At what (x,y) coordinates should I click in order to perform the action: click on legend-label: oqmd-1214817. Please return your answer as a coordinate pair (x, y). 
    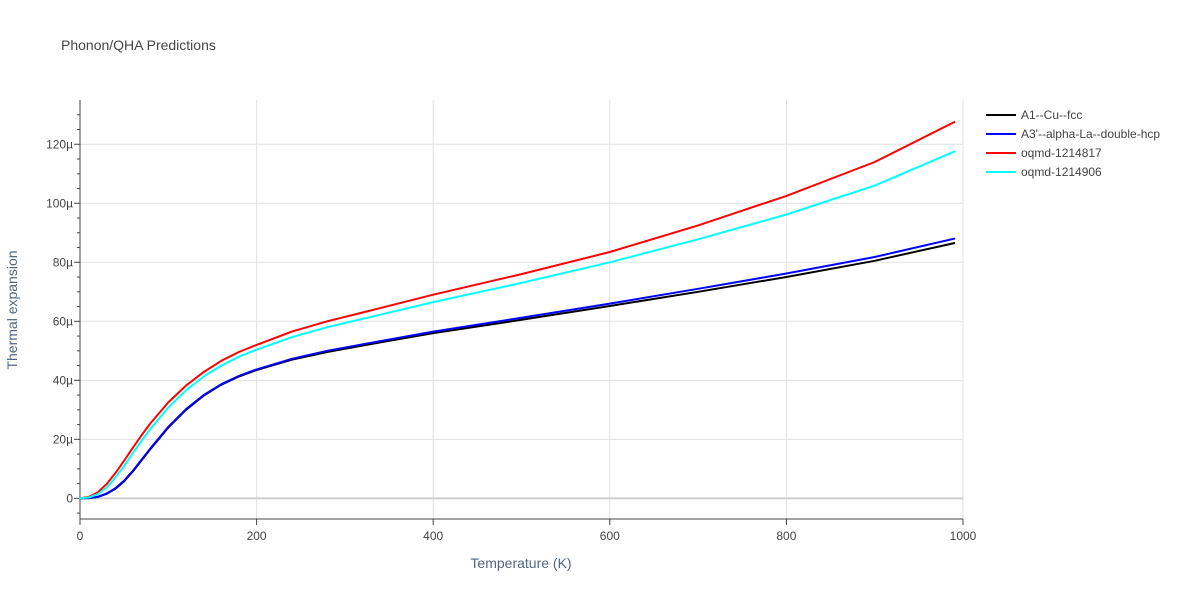
    Looking at the image, I should click on (1061, 153).